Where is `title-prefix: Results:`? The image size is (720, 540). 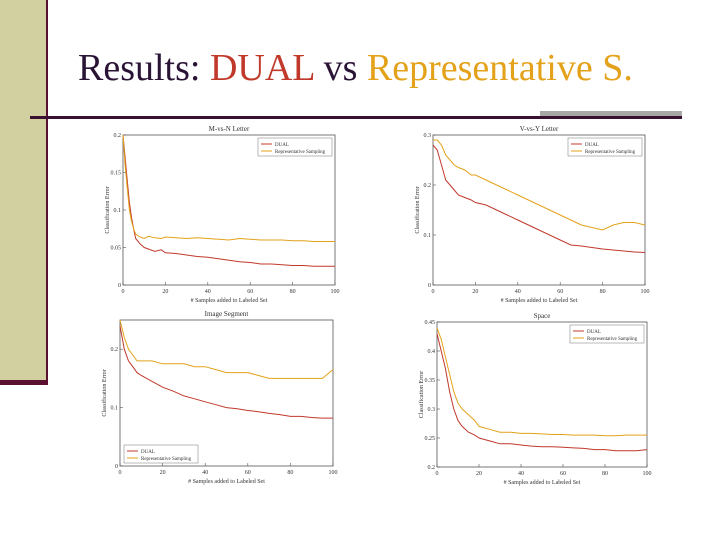 title-prefix: Results: is located at coordinates (144, 68).